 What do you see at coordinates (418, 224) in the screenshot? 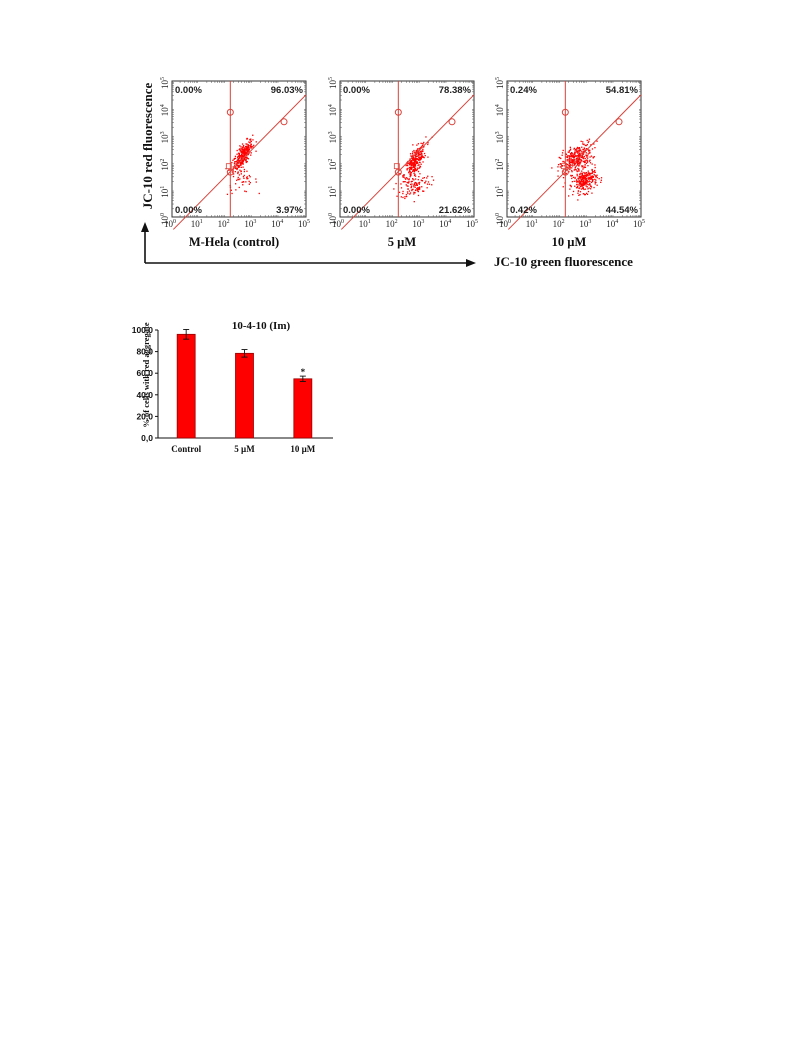
I see `x-tick-label: 10³` at bounding box center [418, 224].